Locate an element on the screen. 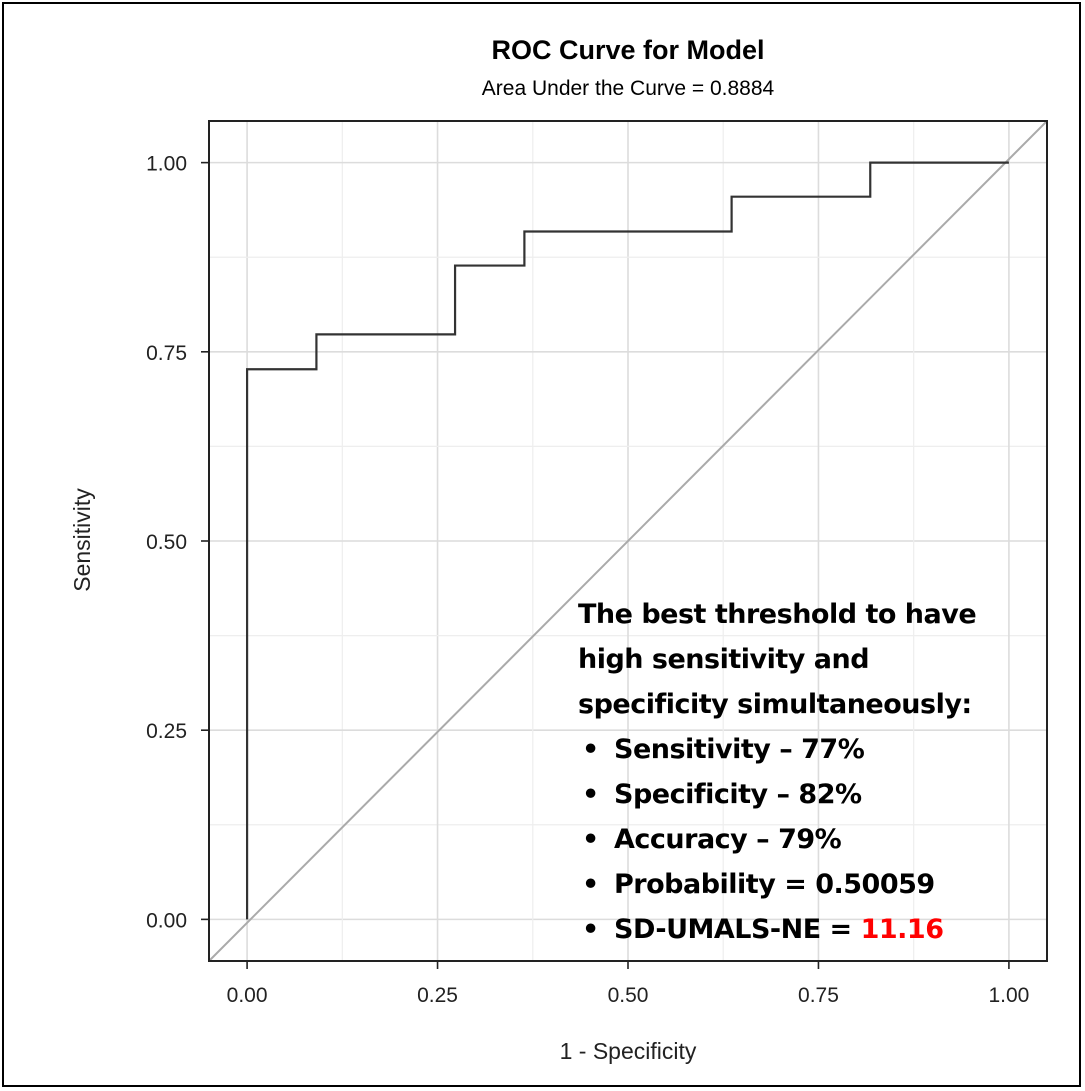 This screenshot has height=1091, width=1085. y-tick-label: 0.75 is located at coordinates (166, 353).